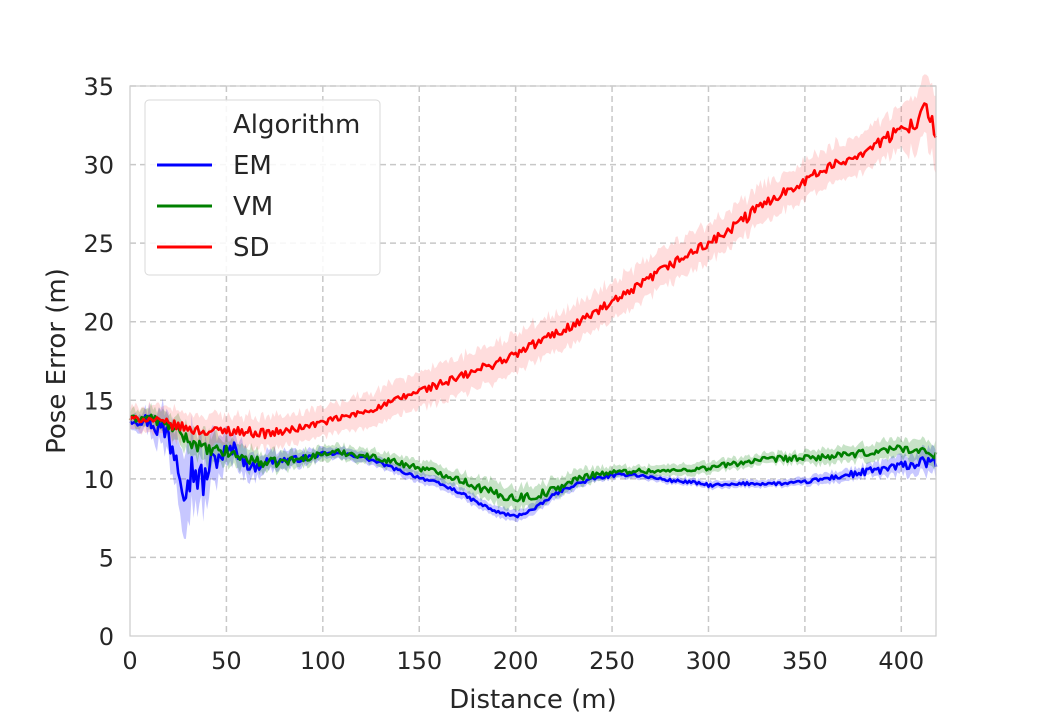 This screenshot has height=715, width=1040. I want to click on y-tick-label: 5, so click(106, 558).